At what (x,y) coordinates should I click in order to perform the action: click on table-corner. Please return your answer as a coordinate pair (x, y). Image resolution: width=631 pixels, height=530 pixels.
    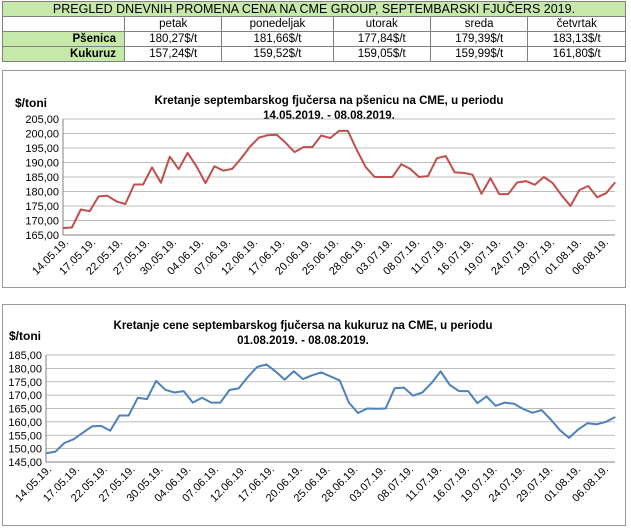
    Looking at the image, I should click on (63, 24).